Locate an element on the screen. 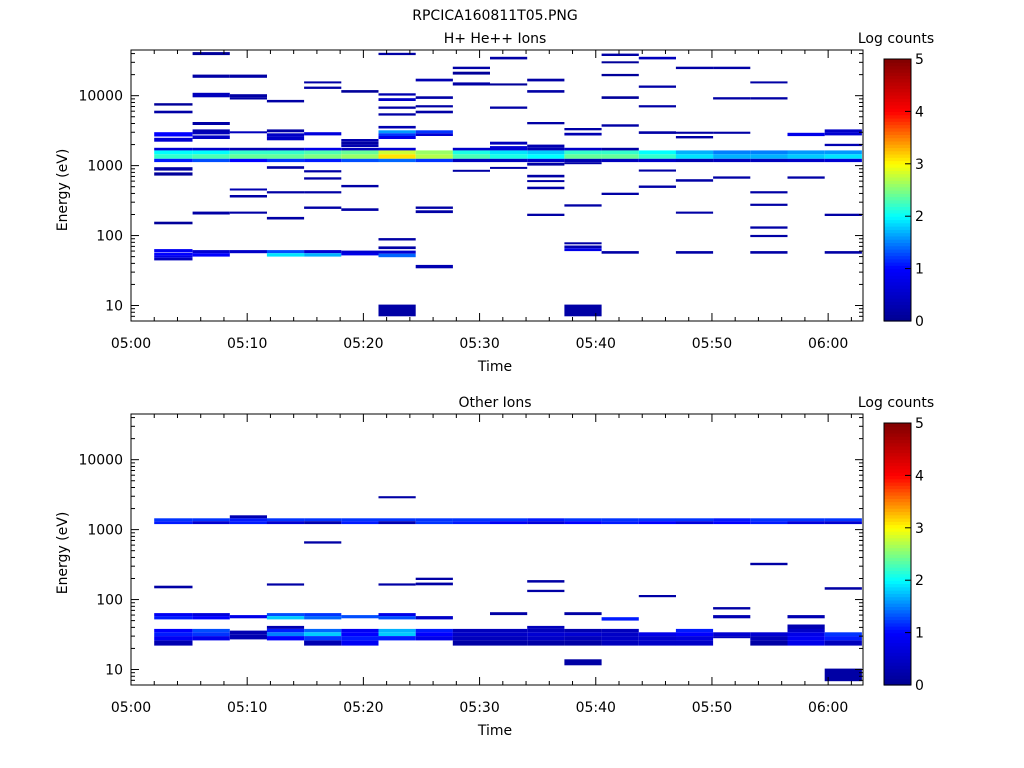 The height and width of the screenshot is (768, 1024). x-tick-label: 06:00 is located at coordinates (828, 708).